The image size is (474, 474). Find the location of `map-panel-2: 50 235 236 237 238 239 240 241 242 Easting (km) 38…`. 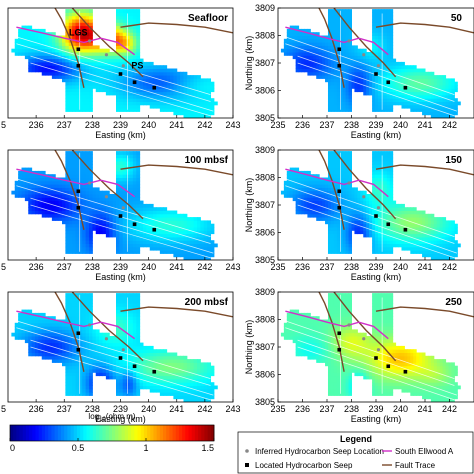

map-panel-2: 50 235 236 237 238 239 240 241 242 Easting (km) 38… is located at coordinates (359, 71).